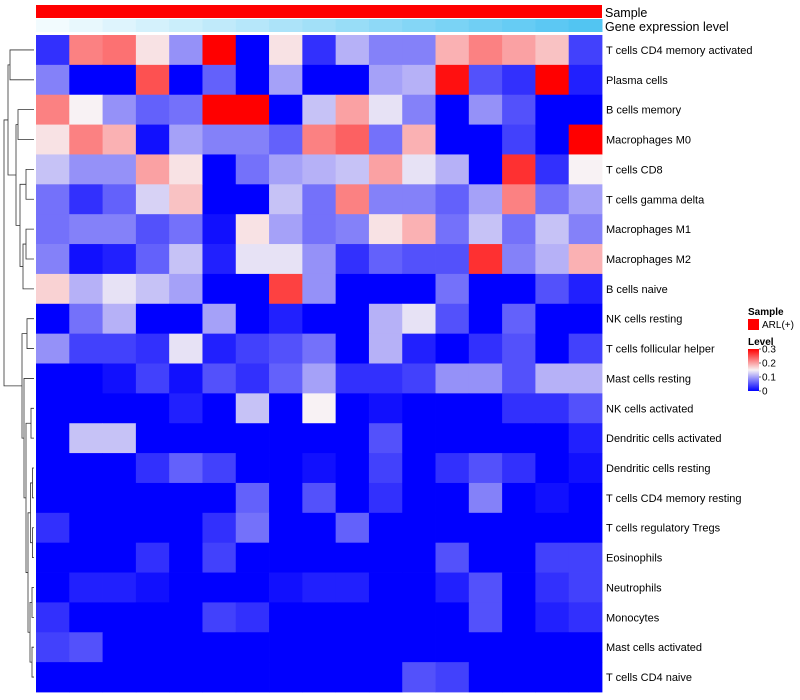 This screenshot has width=800, height=700. I want to click on column-annotation-bars, so click(319, 18).